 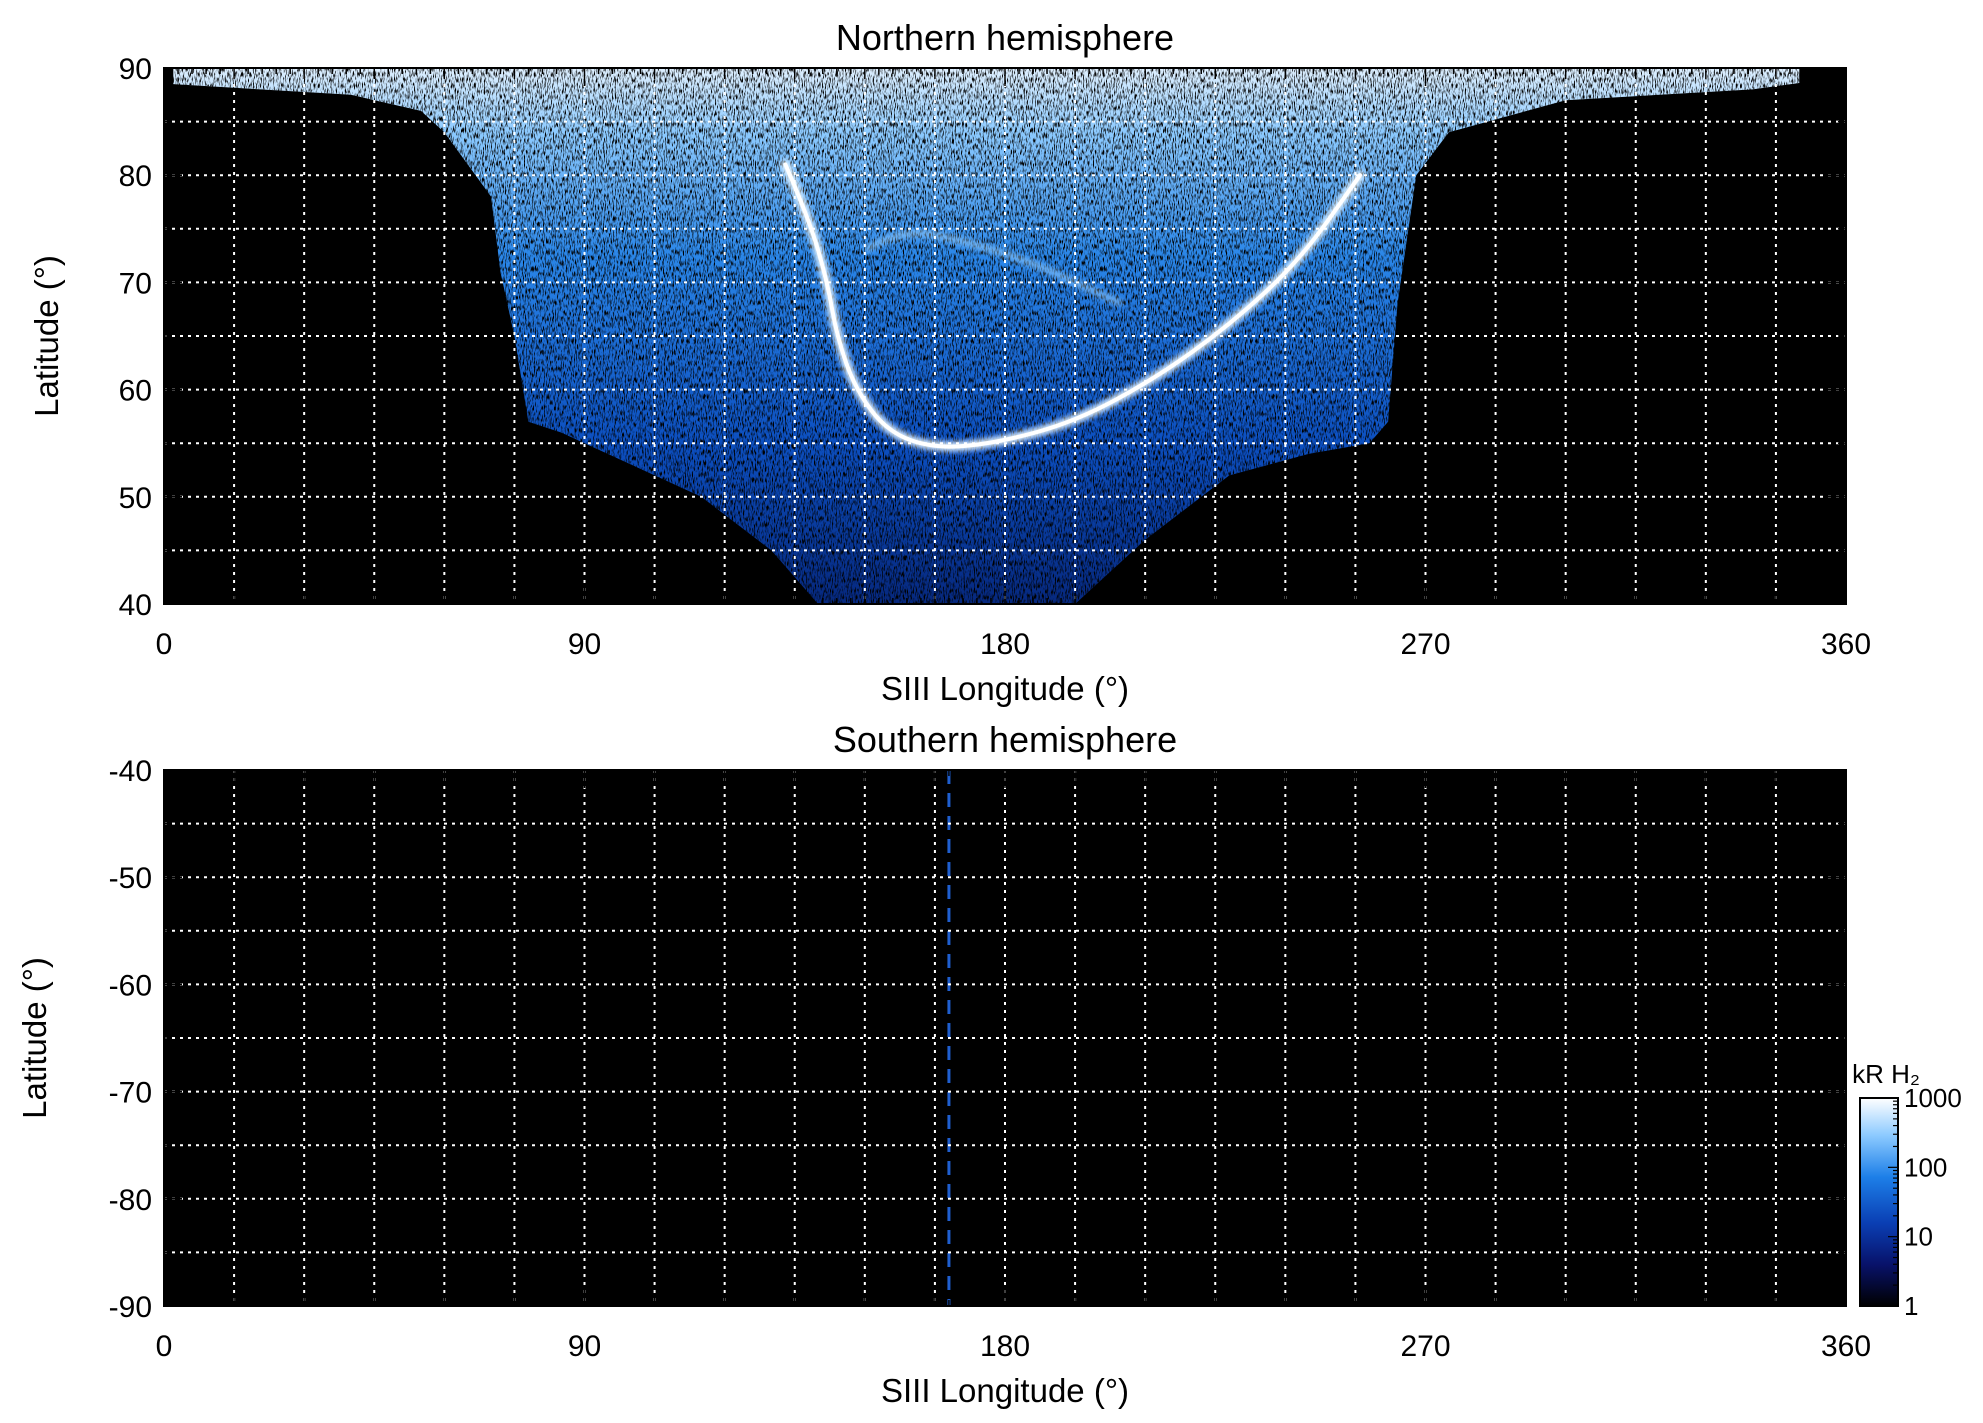 I want to click on south-x-tick-labels: 0 90 180 270 360, so click(x=1013, y=1346).